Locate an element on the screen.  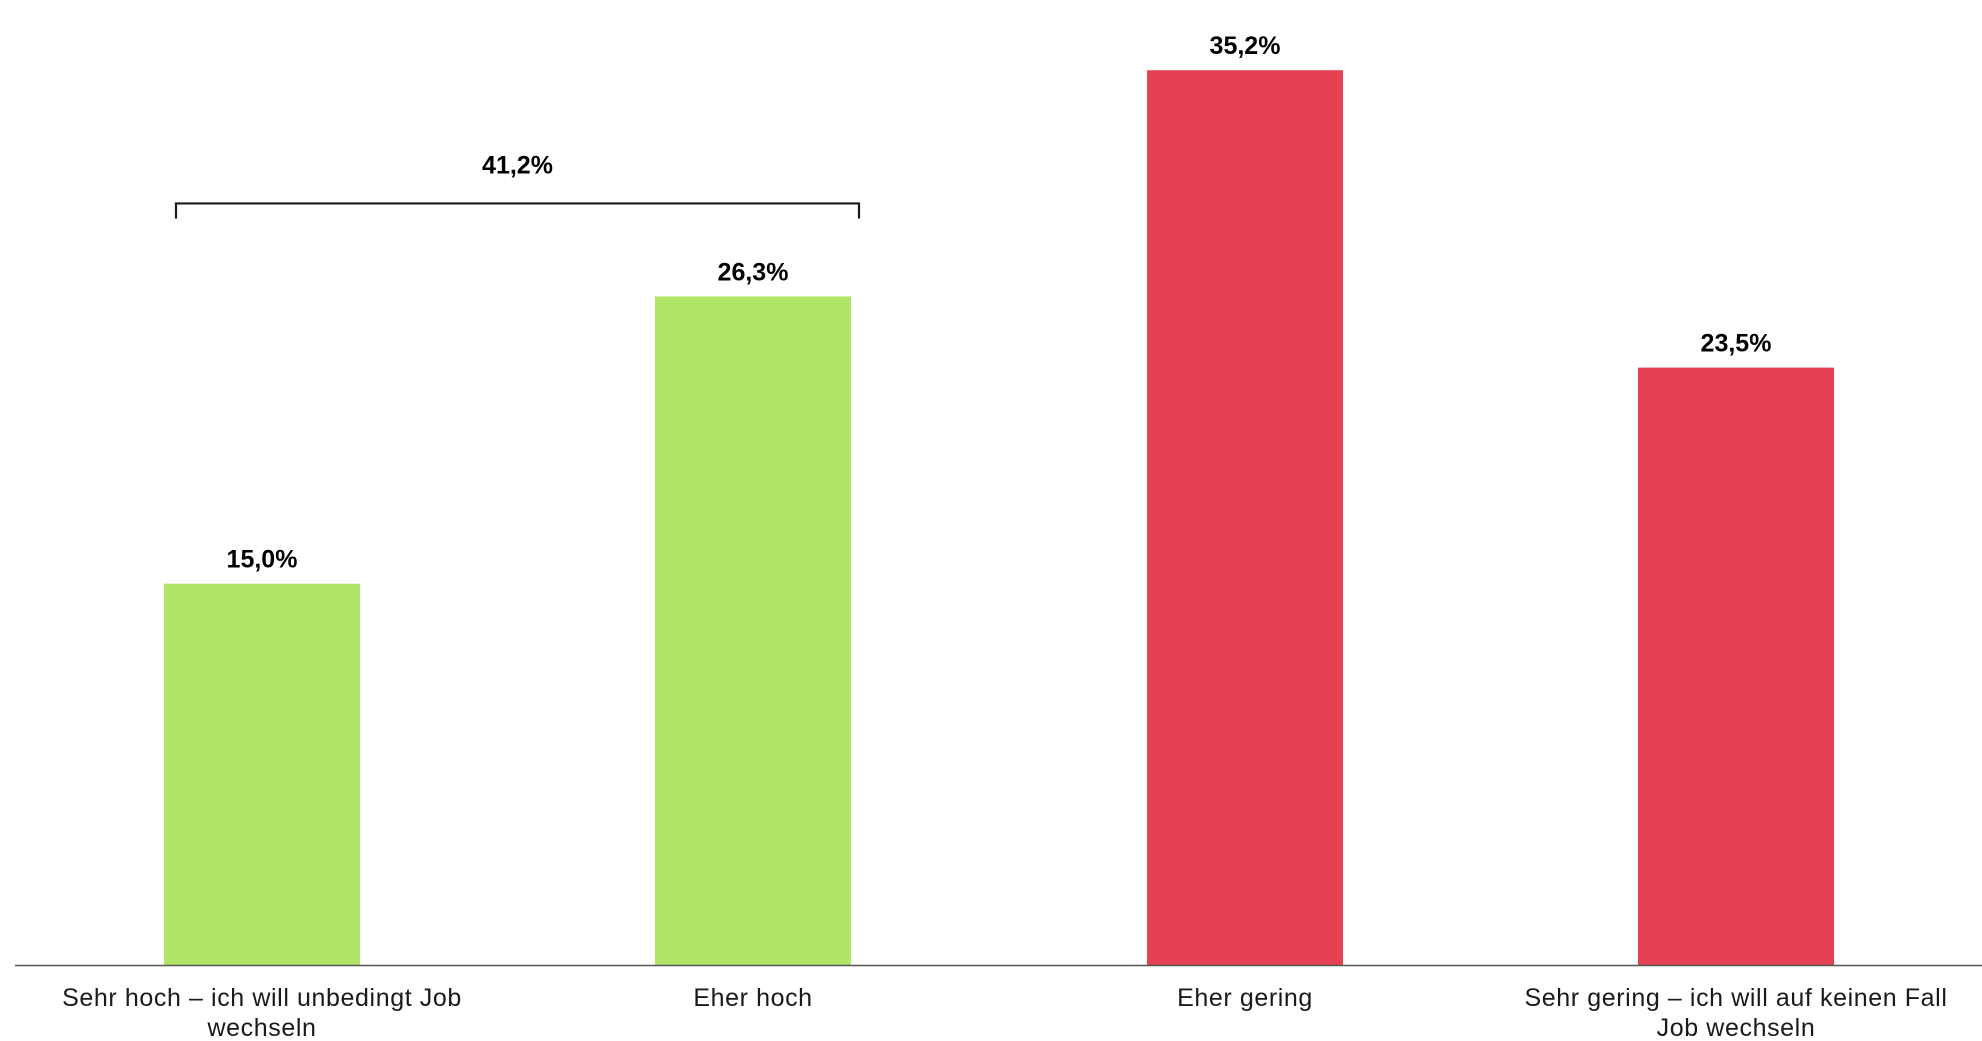
category-label-line: Job wechseln is located at coordinates (1736, 1027).